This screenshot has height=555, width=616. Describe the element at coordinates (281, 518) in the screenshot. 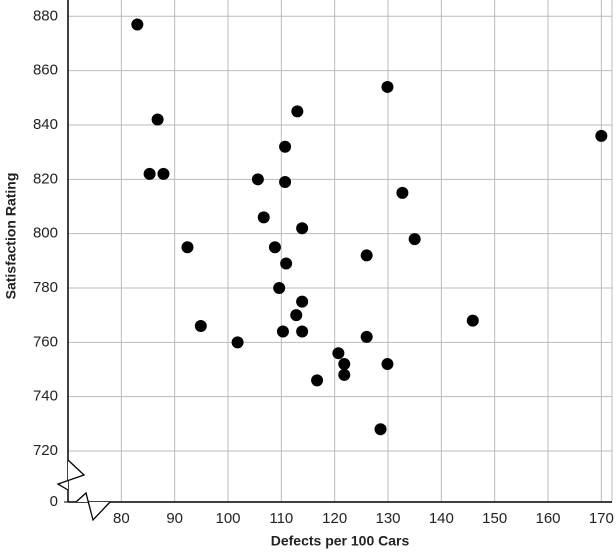

I see `x-tick-label: 110` at that location.